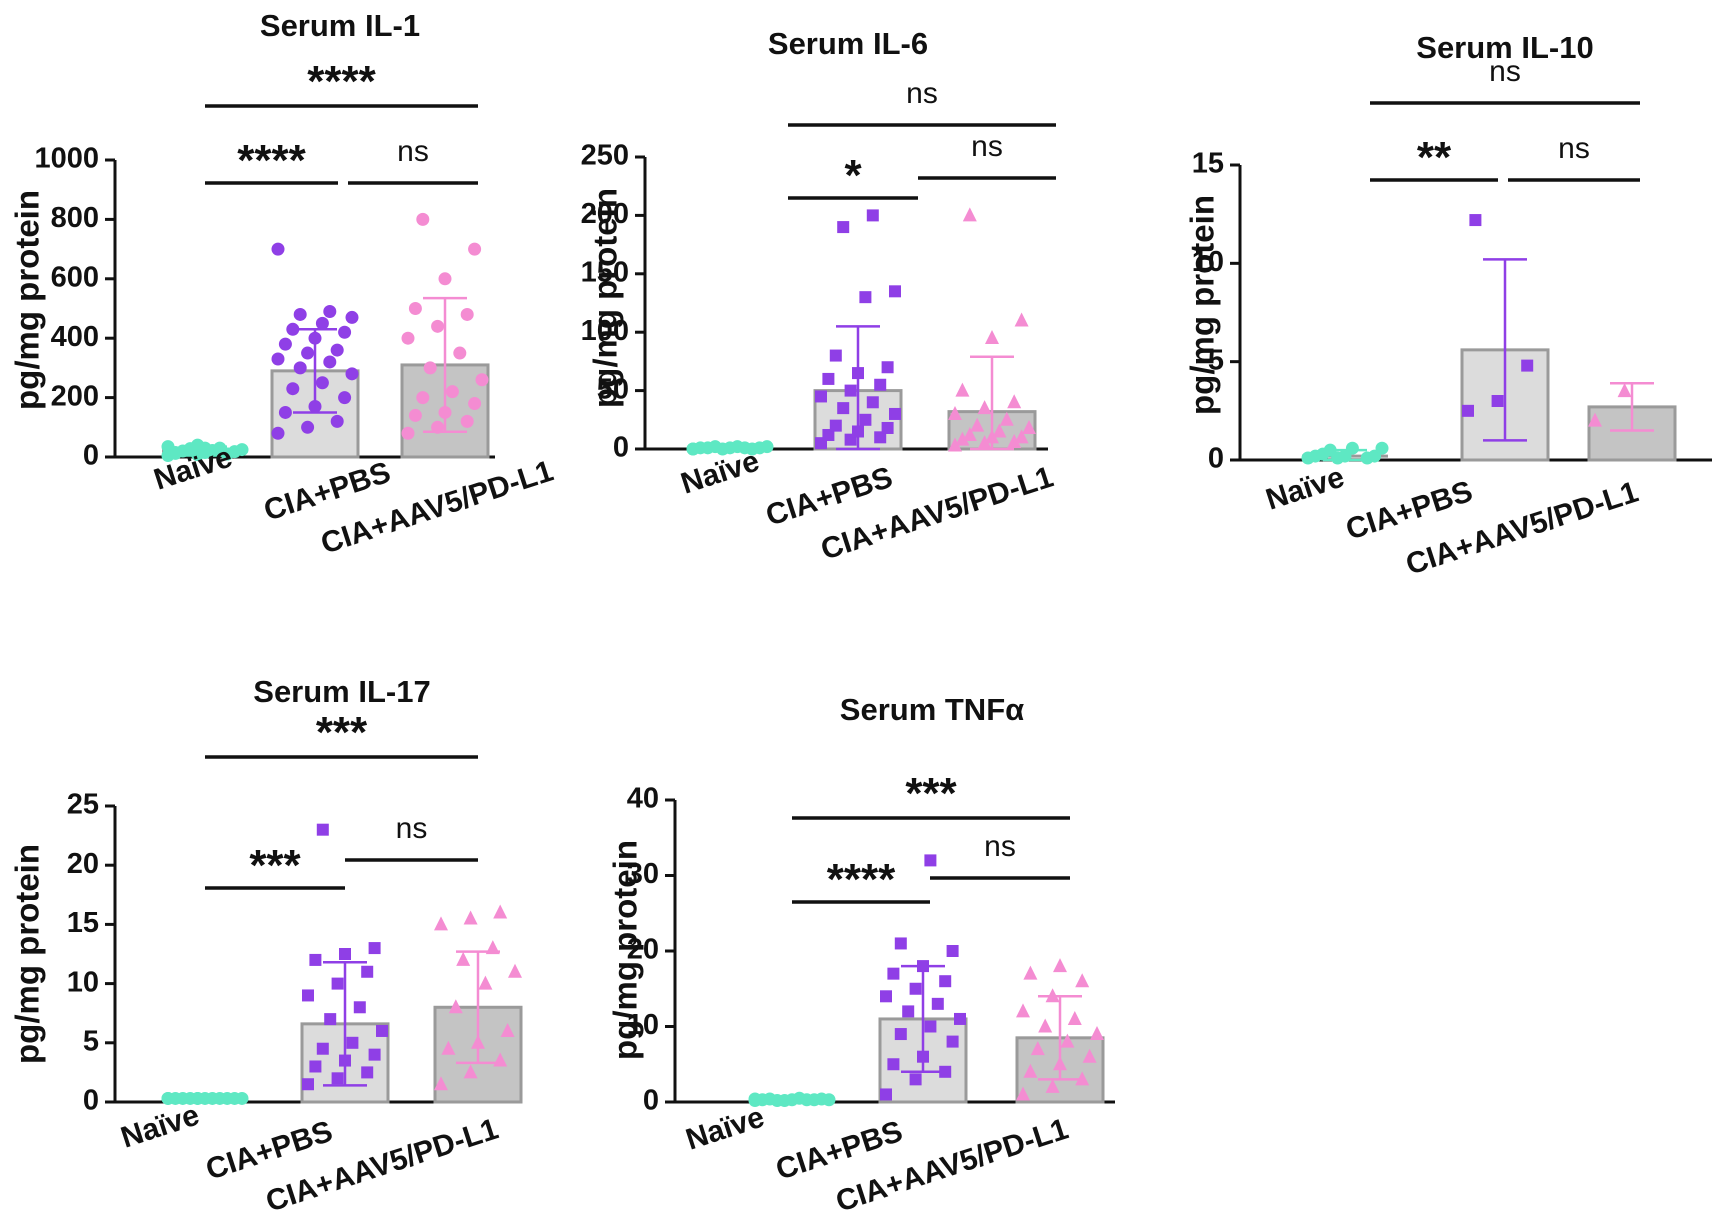 This screenshot has width=1732, height=1232. Describe the element at coordinates (27, 954) in the screenshot. I see `y-axis-label: pg/mg protein` at that location.